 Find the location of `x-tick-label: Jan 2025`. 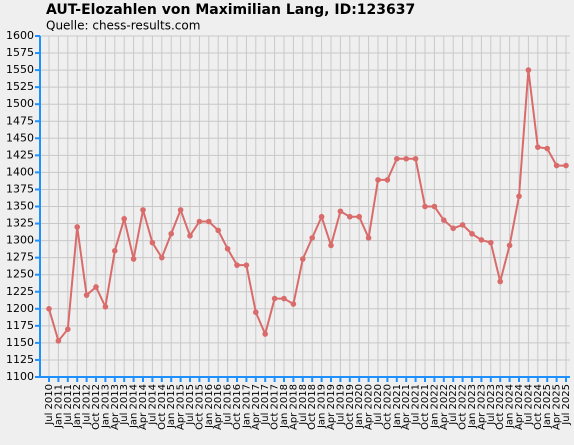

x-tick-label: Jan 2025 is located at coordinates (547, 406).